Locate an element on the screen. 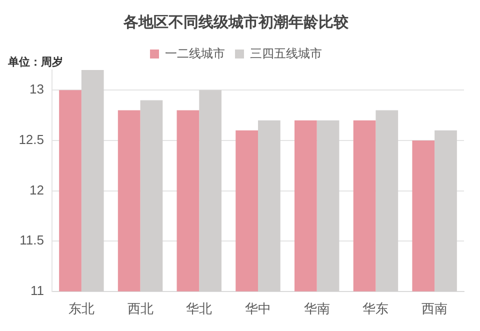 The width and height of the screenshot is (480, 331). x-tick-label: 东北 is located at coordinates (81, 308).